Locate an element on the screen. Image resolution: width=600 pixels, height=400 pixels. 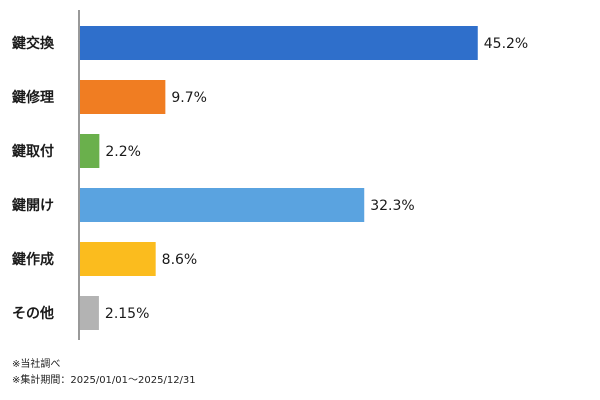
category-label: 鍵取付 is located at coordinates (33, 151).